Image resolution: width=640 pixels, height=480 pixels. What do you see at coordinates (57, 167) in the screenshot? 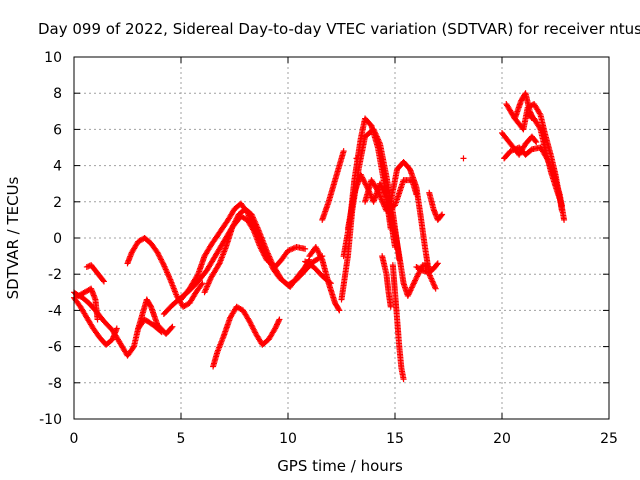
I see `y-tick-label: 4` at bounding box center [57, 167].